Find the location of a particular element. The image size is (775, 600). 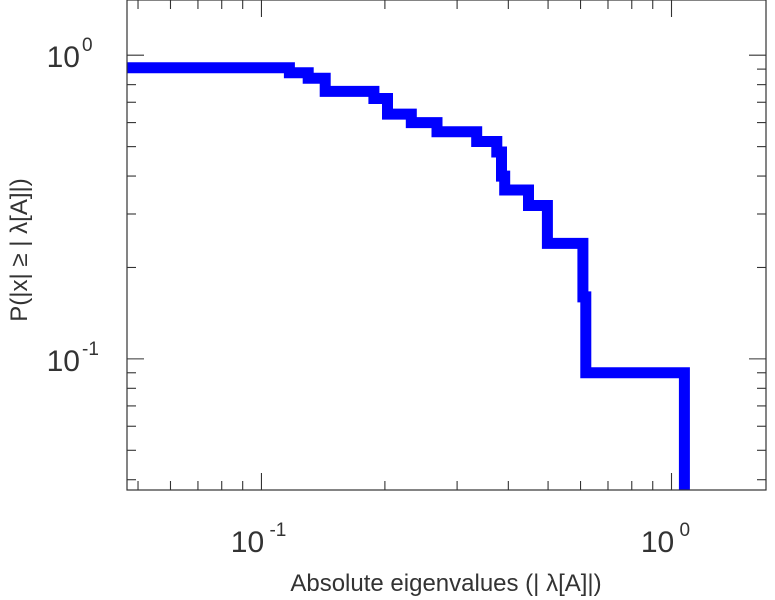

y-axis-label: P(|x| ≥ | λ[A]|) is located at coordinates (19, 249).